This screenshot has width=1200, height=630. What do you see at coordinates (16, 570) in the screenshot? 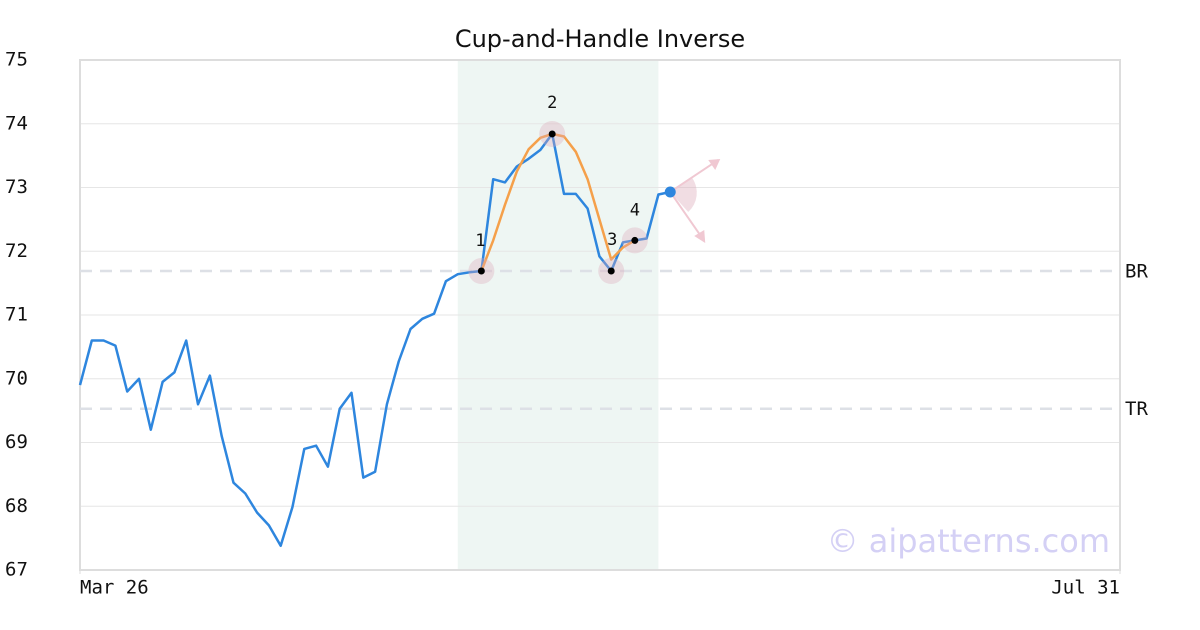
I see `y-tick-label: 67` at bounding box center [16, 570].